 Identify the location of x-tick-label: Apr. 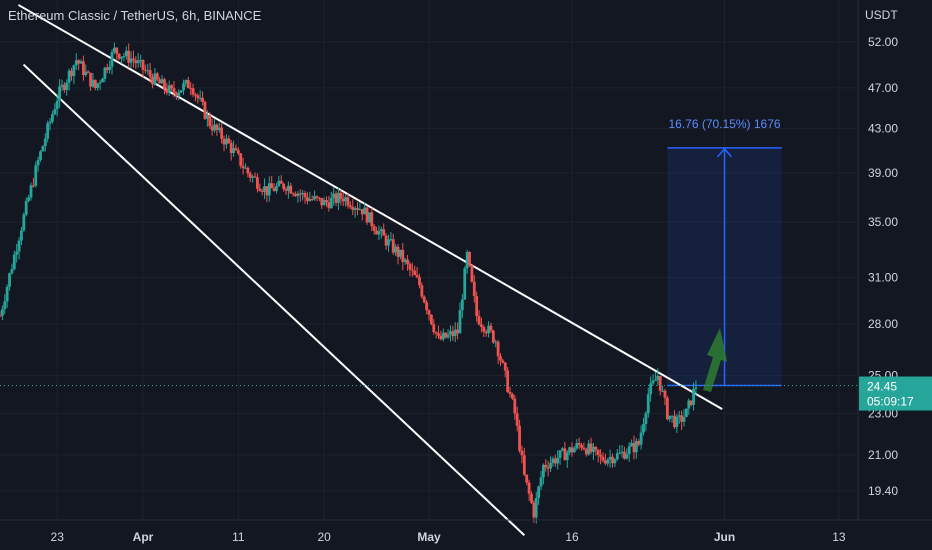
(143, 537).